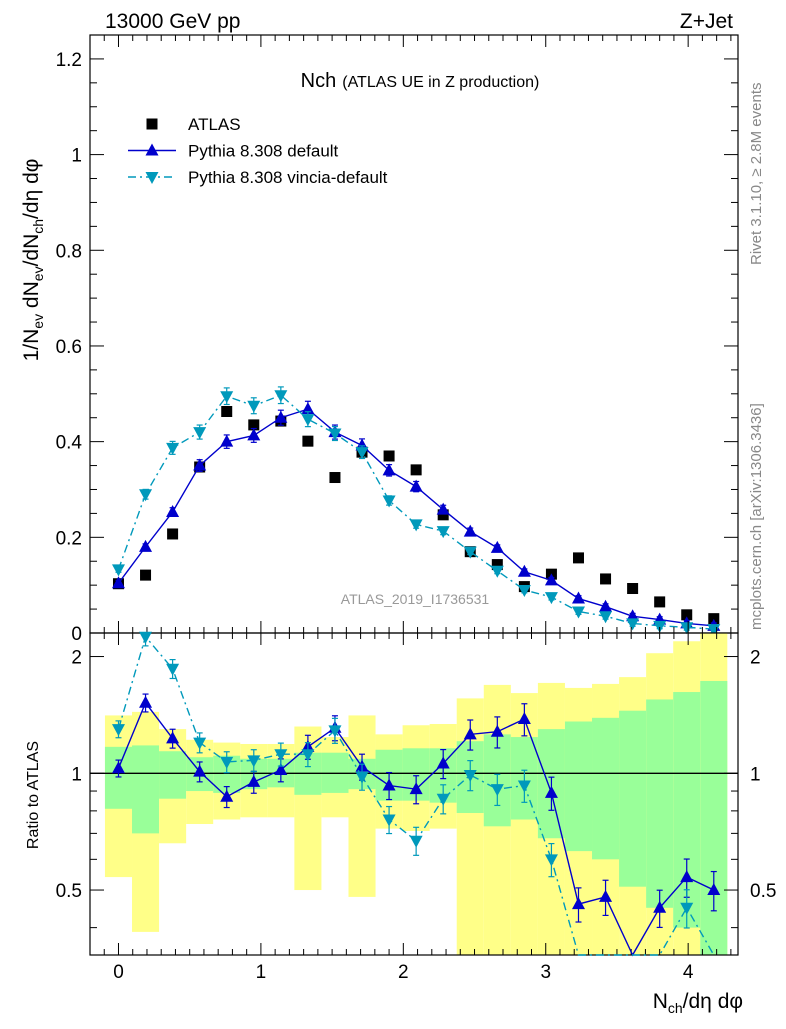  What do you see at coordinates (756, 516) in the screenshot?
I see `side-label-bottom: mcplots.cern.ch [arXiv:1306.3436]` at bounding box center [756, 516].